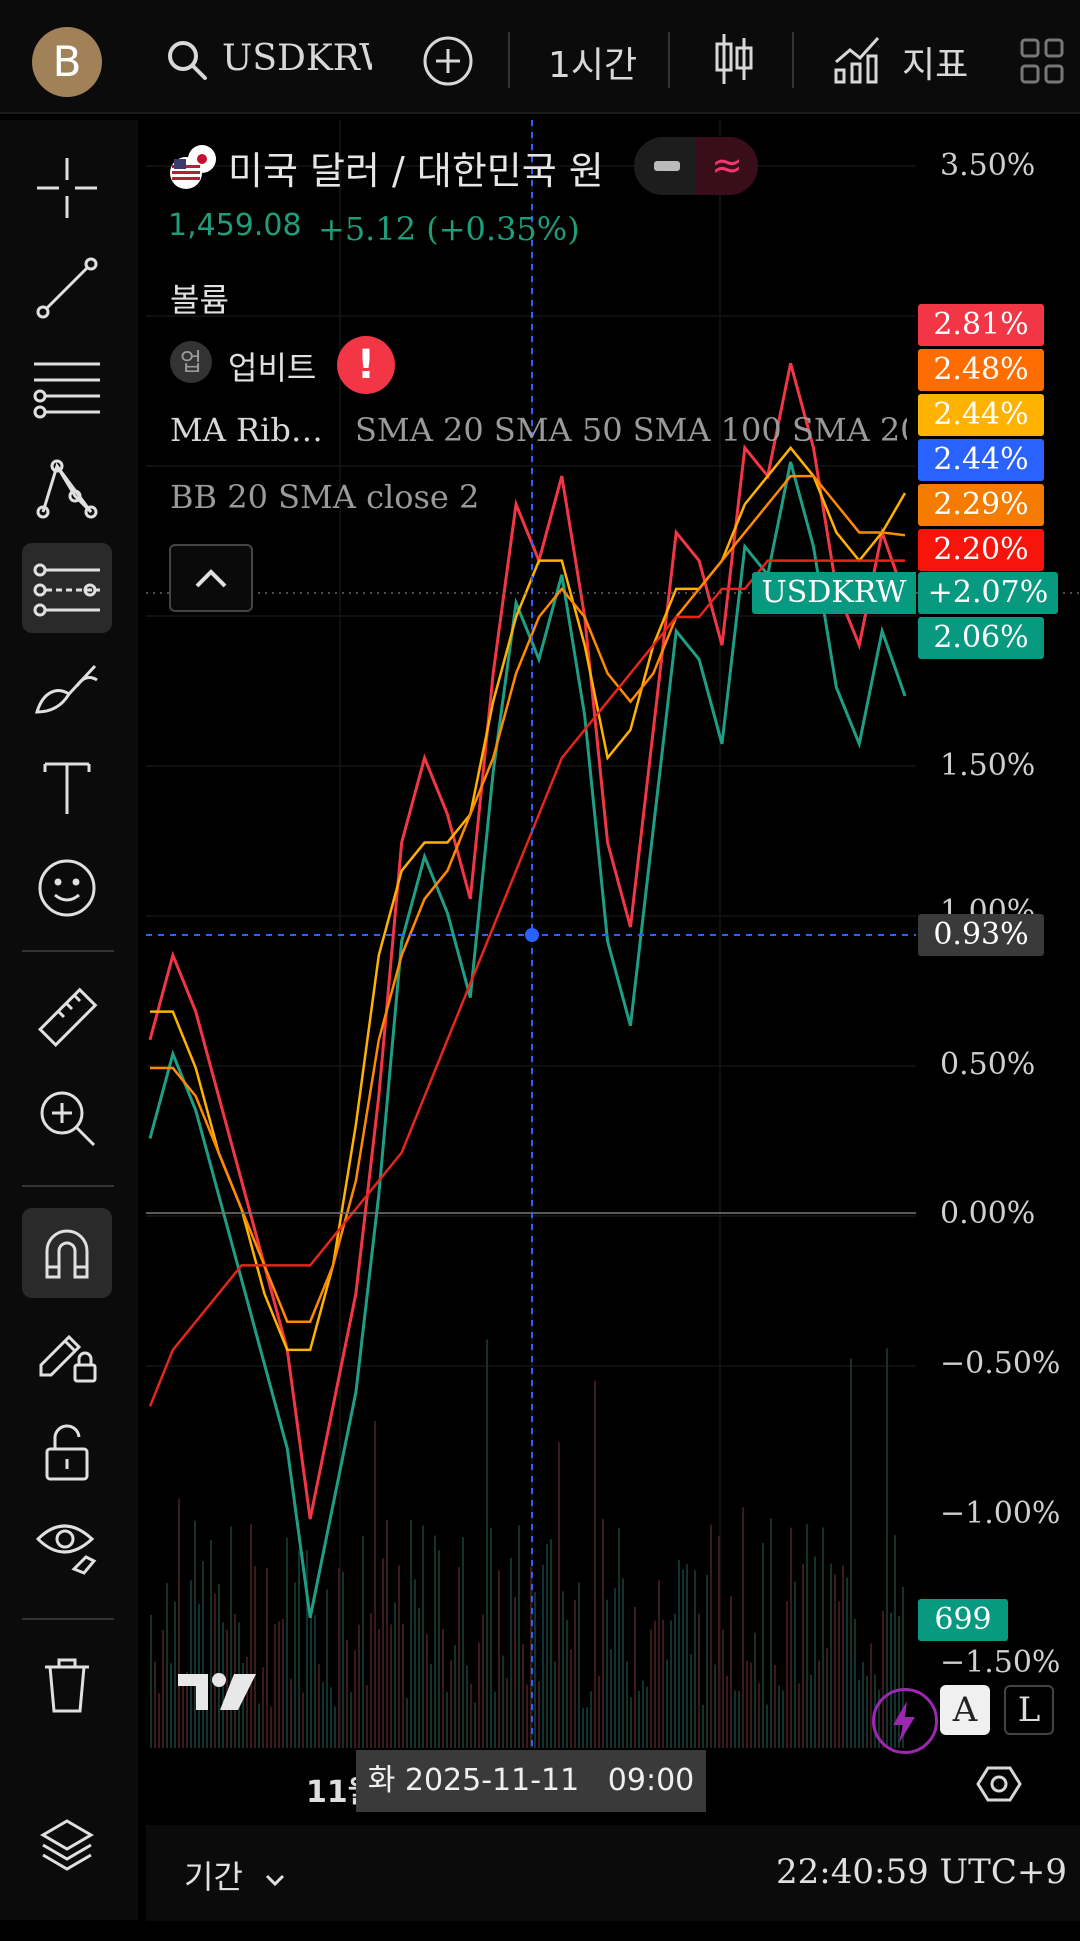 This screenshot has height=1941, width=1080. What do you see at coordinates (67, 588) in the screenshot?
I see `projection-tool-icon` at bounding box center [67, 588].